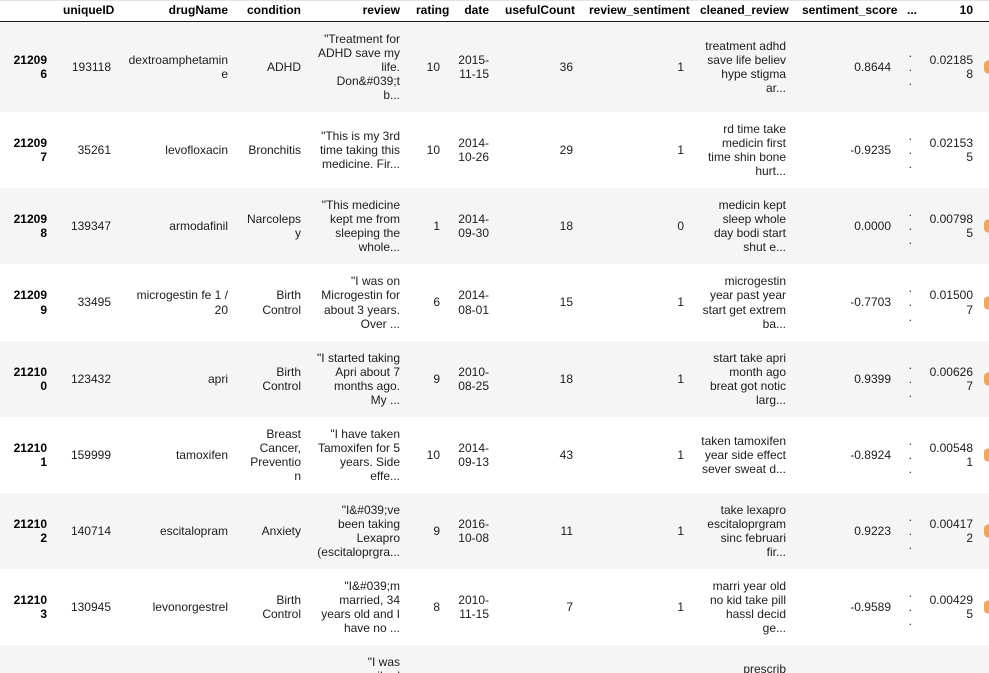  I want to click on header-uniqueid: uniqueID, so click(87, 12).